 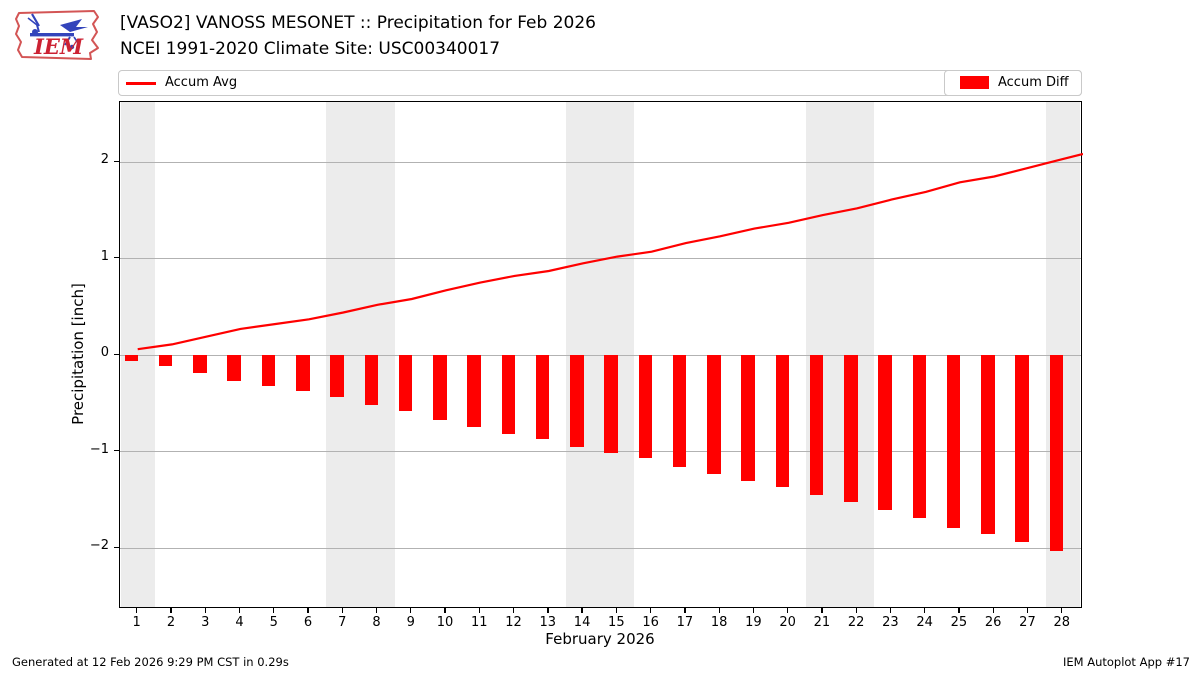 What do you see at coordinates (104, 159) in the screenshot?
I see `y-tick-label: 2` at bounding box center [104, 159].